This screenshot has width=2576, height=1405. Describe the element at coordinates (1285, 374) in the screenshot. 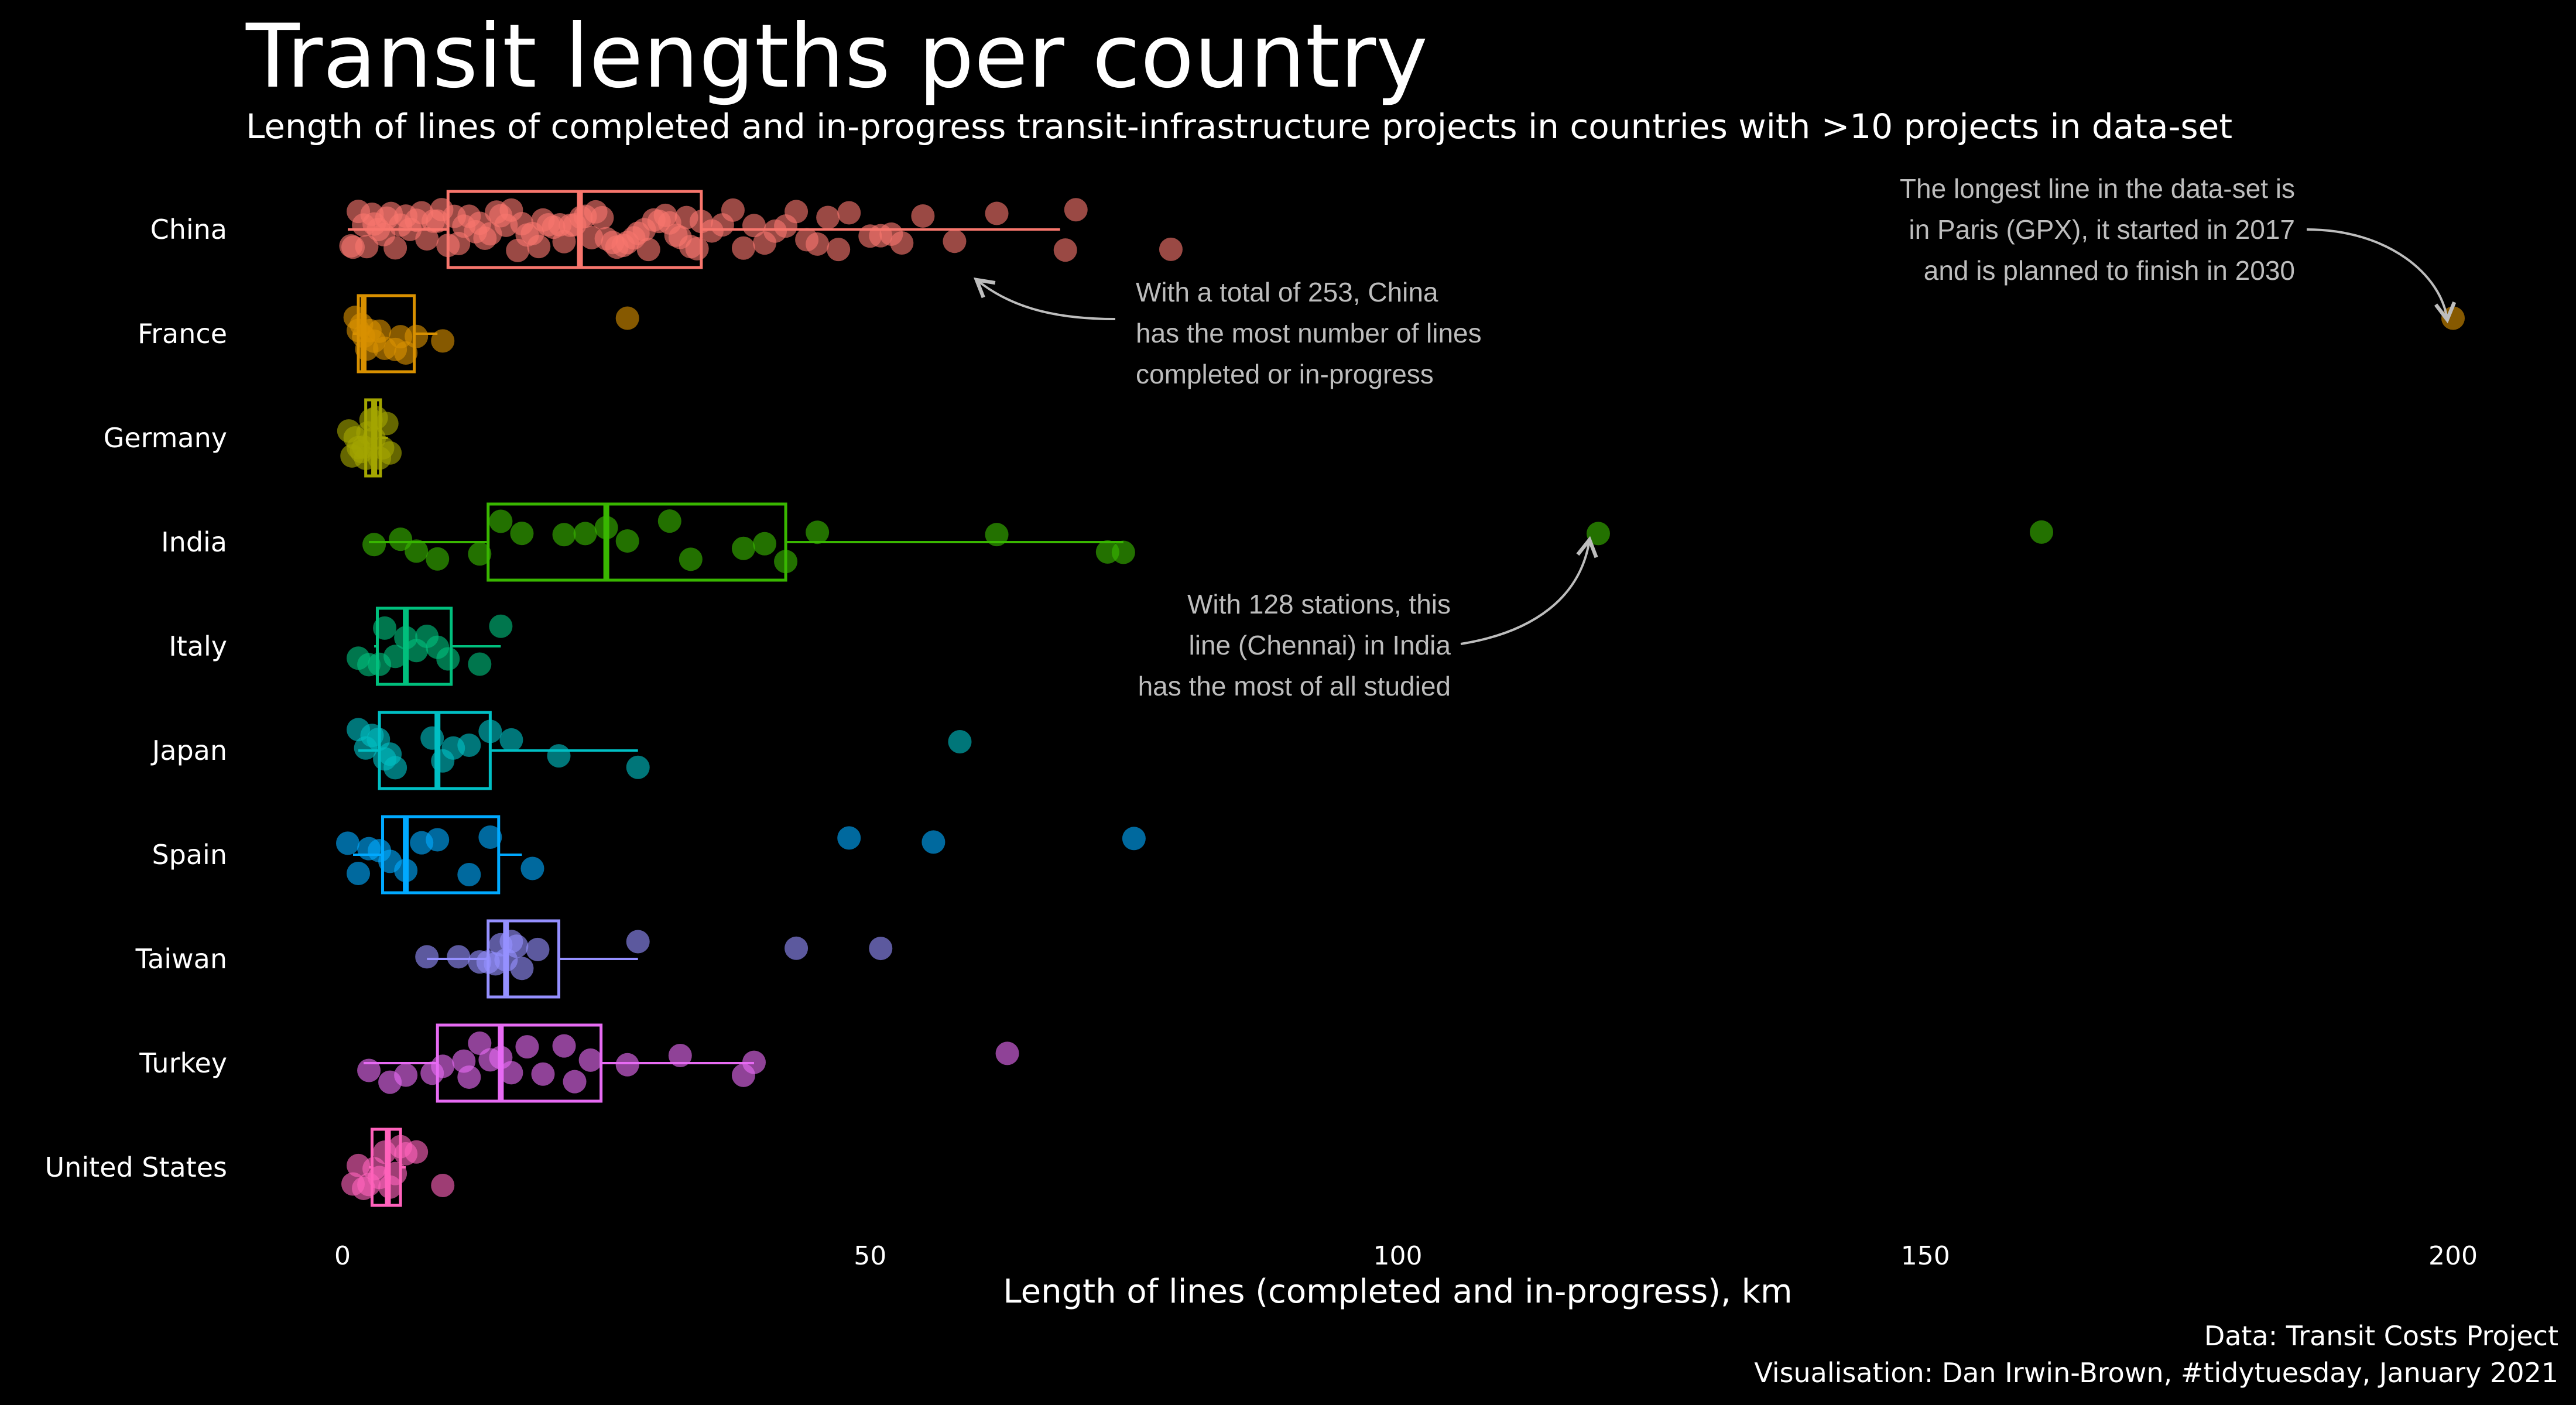

I see `annotation-china-line: completed or in-progress` at that location.